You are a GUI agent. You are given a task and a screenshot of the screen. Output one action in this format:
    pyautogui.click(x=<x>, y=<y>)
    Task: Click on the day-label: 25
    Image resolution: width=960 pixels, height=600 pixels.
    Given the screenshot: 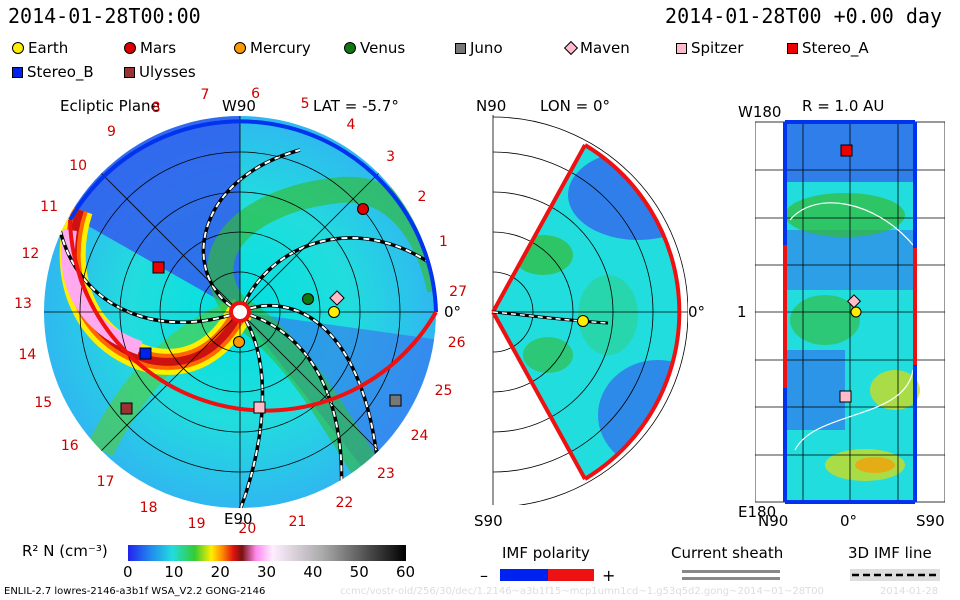 What is the action you would take?
    pyautogui.click(x=443, y=391)
    